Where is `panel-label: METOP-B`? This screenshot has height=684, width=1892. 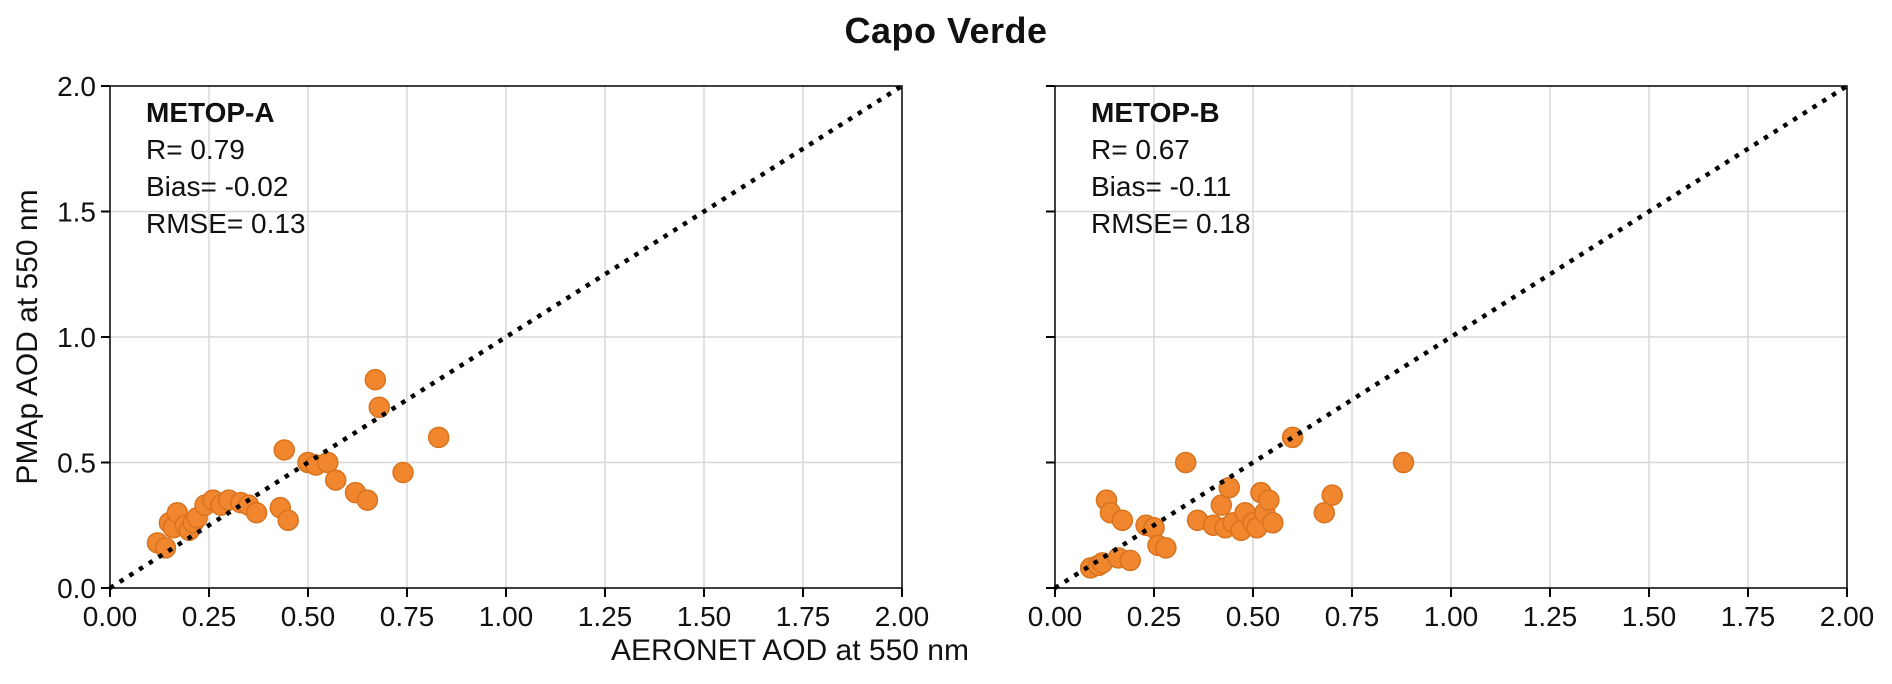 panel-label: METOP-B is located at coordinates (1155, 112).